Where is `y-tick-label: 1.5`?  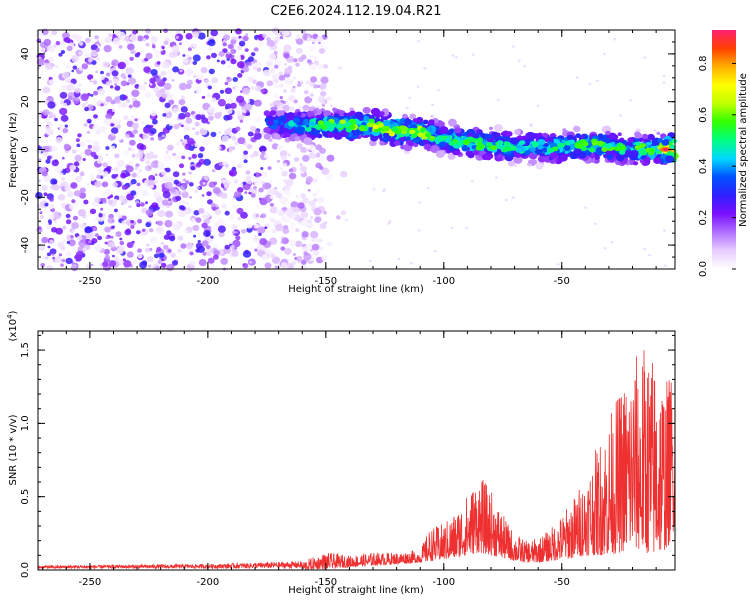
y-tick-label: 1.5 is located at coordinates (25, 350).